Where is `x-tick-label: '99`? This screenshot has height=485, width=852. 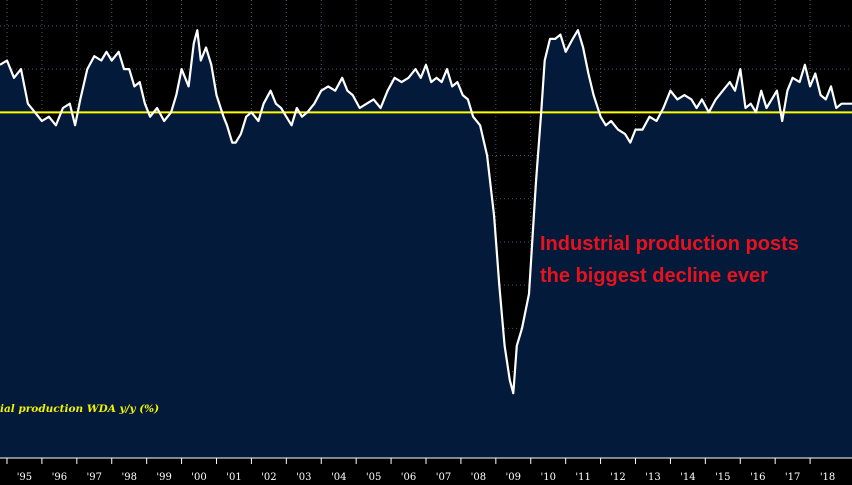
x-tick-label: '99 is located at coordinates (163, 477).